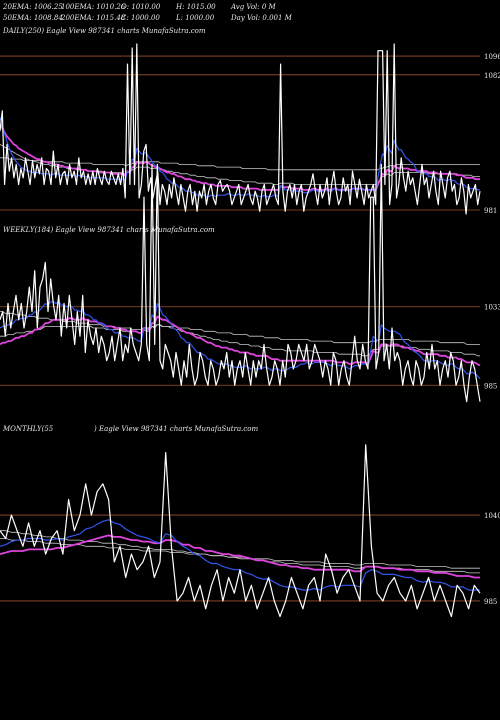 The height and width of the screenshot is (720, 500). I want to click on close-value: C: 1000.00, so click(140, 18).